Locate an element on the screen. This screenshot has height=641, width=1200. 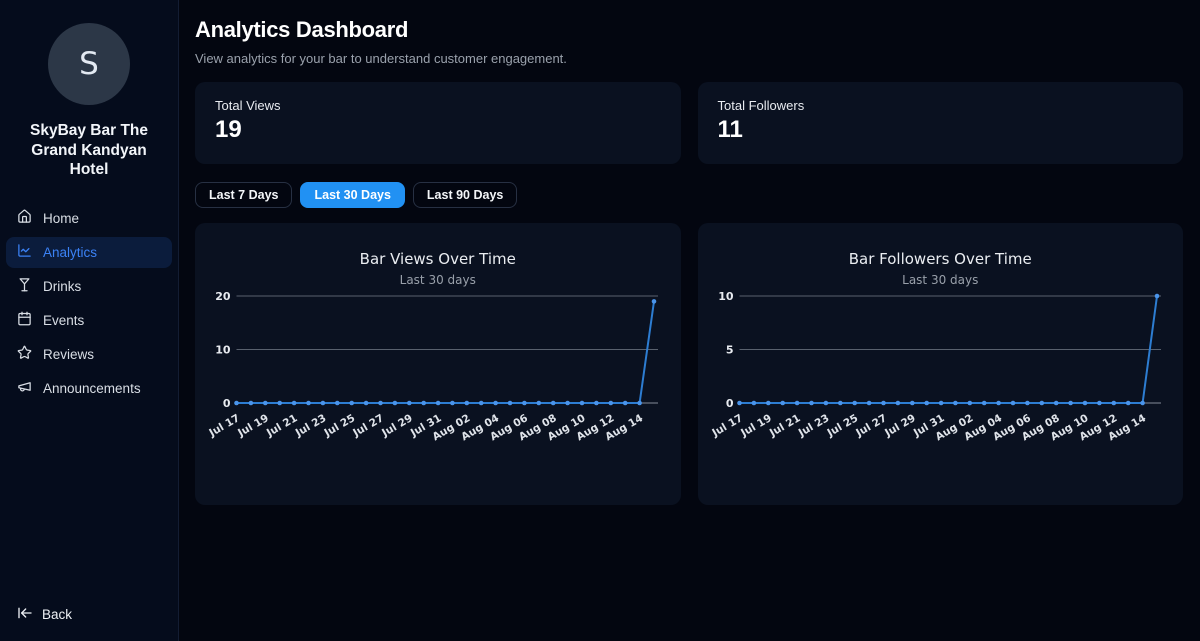
sidebar-nav: Home Analytics Drinks Events Reviews is located at coordinates (89, 305).